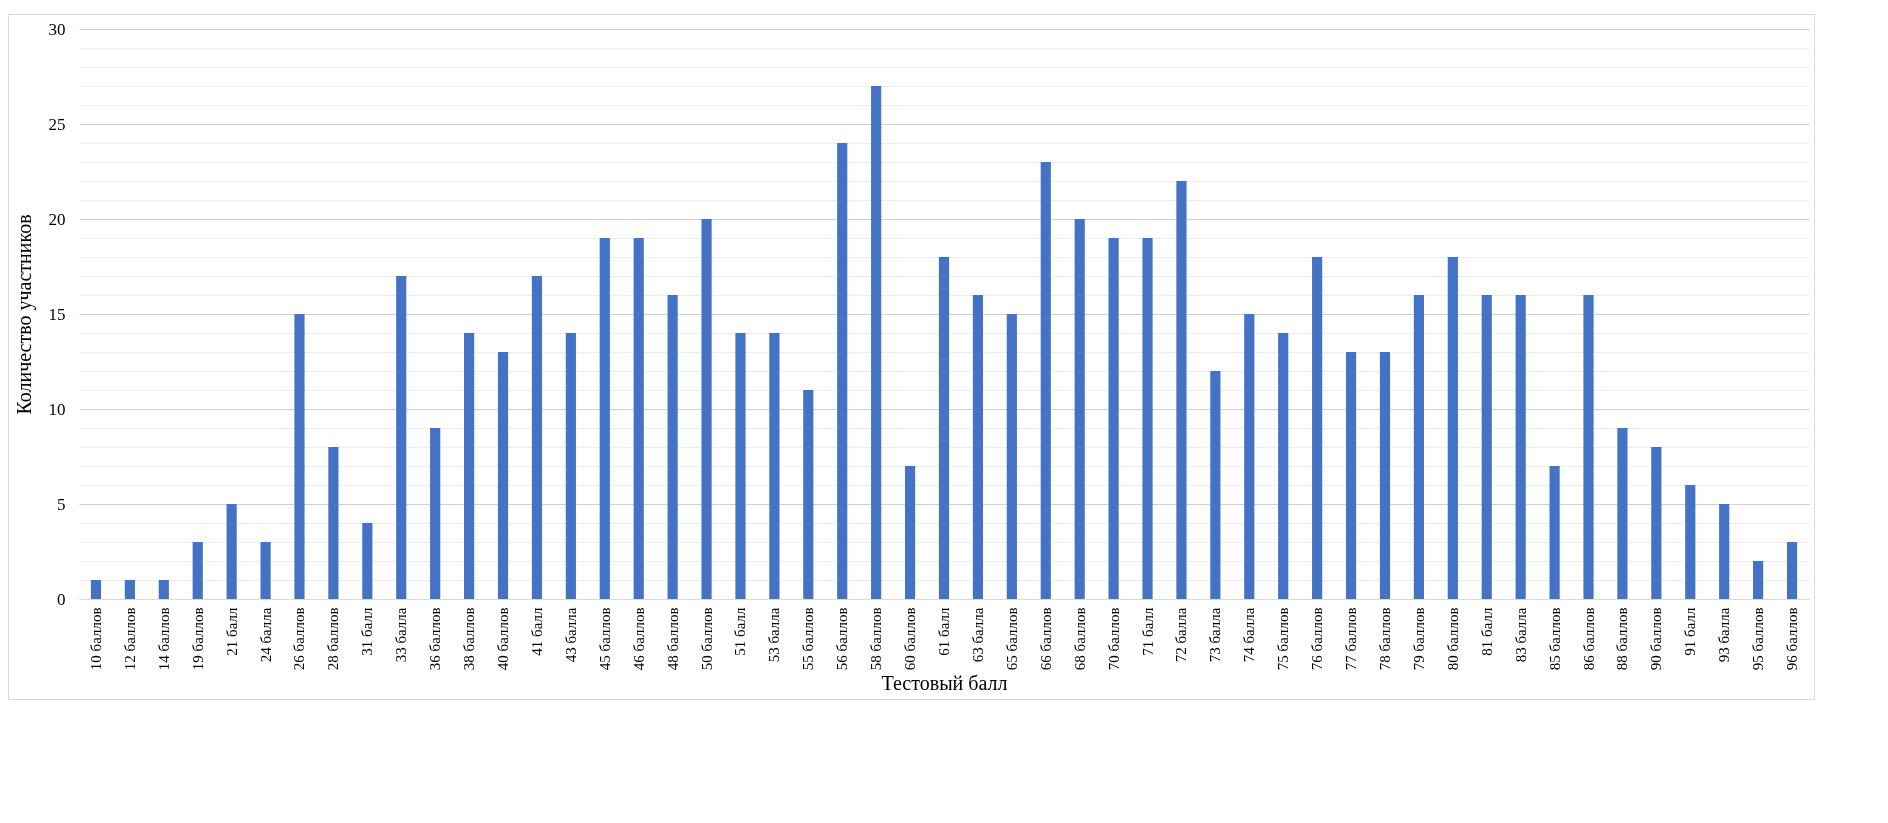 Image resolution: width=1888 pixels, height=823 pixels. I want to click on y-tick-label: 25, so click(57, 124).